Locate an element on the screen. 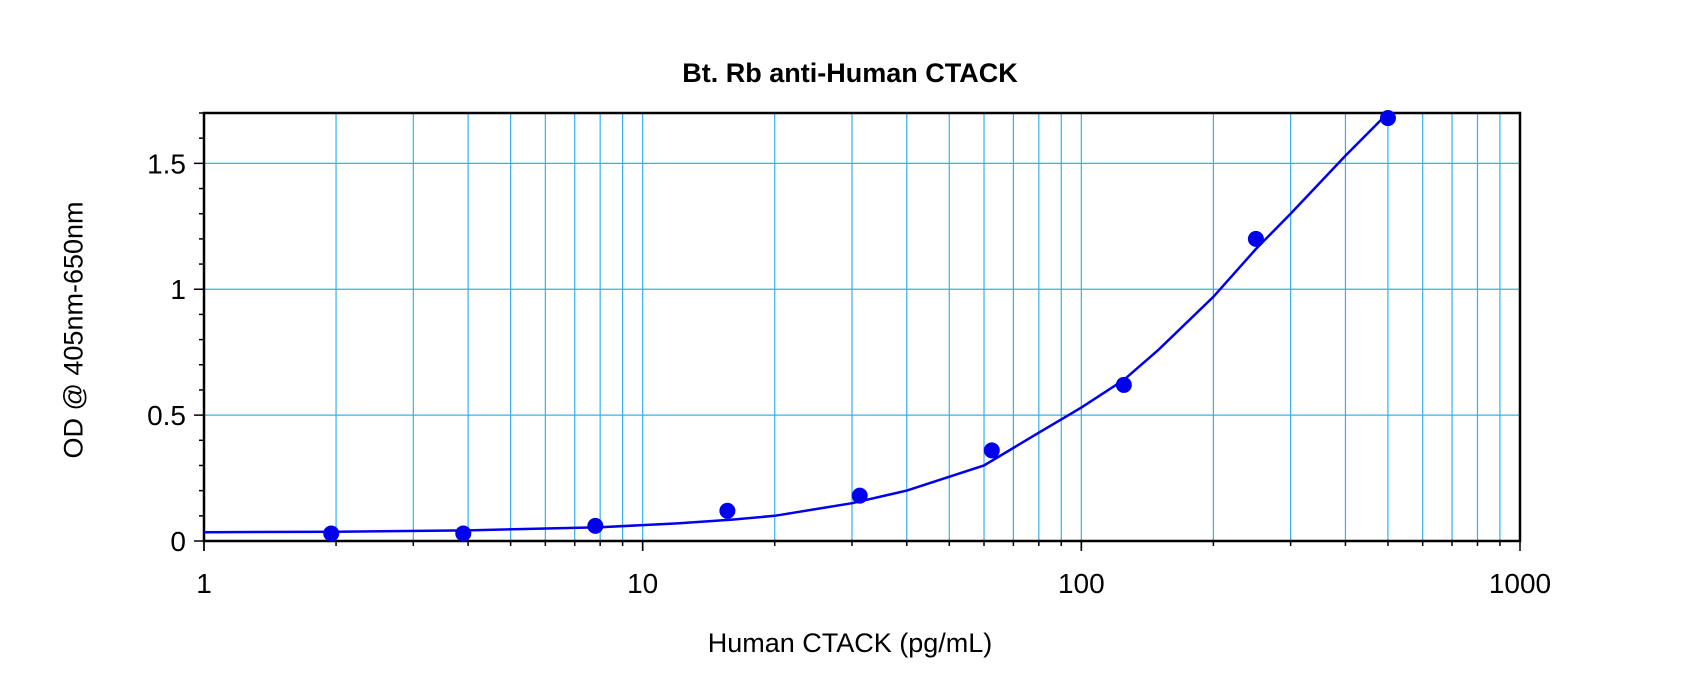 The image size is (1700, 687). y-tick-label: 1.5 is located at coordinates (166, 163).